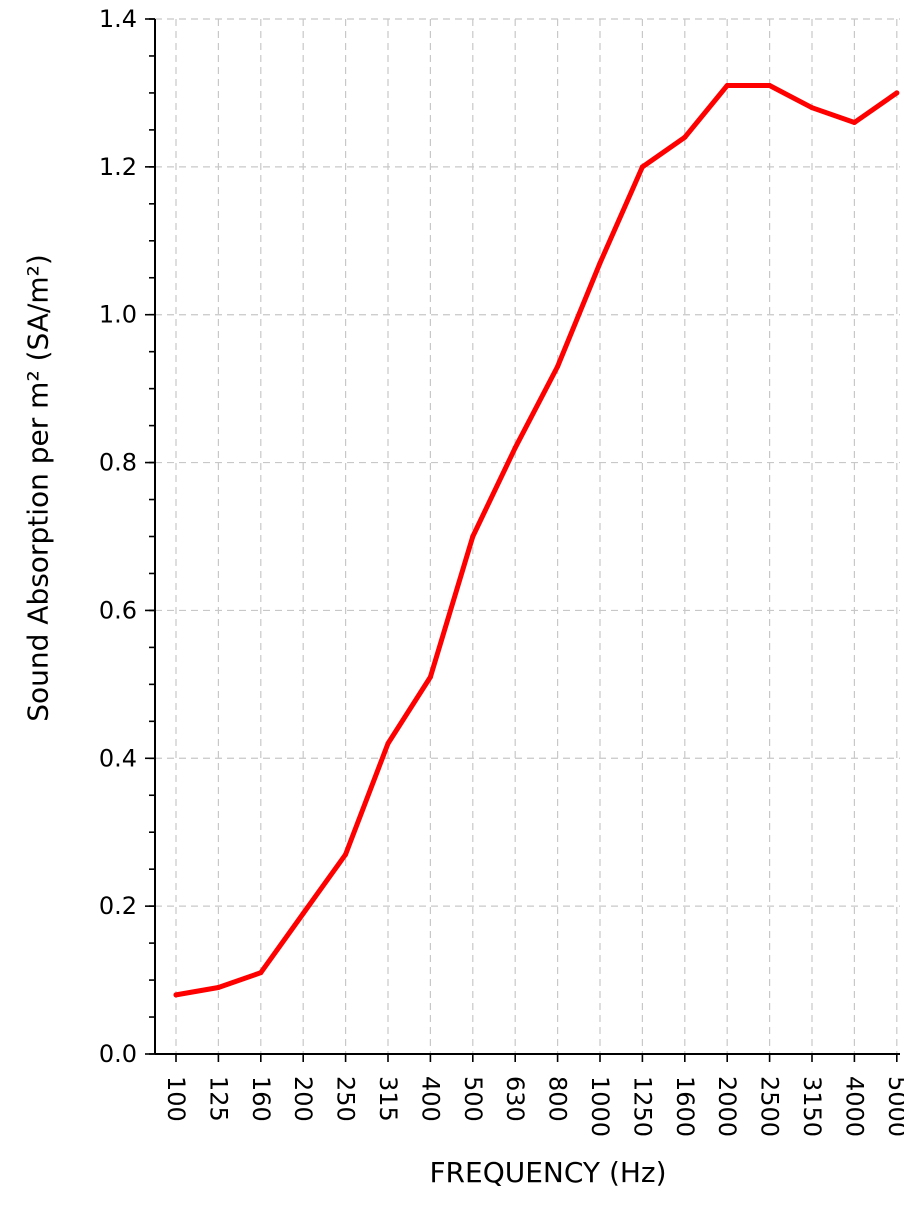 The height and width of the screenshot is (1221, 904). What do you see at coordinates (515, 1099) in the screenshot?
I see `x-tick-label: 630` at bounding box center [515, 1099].